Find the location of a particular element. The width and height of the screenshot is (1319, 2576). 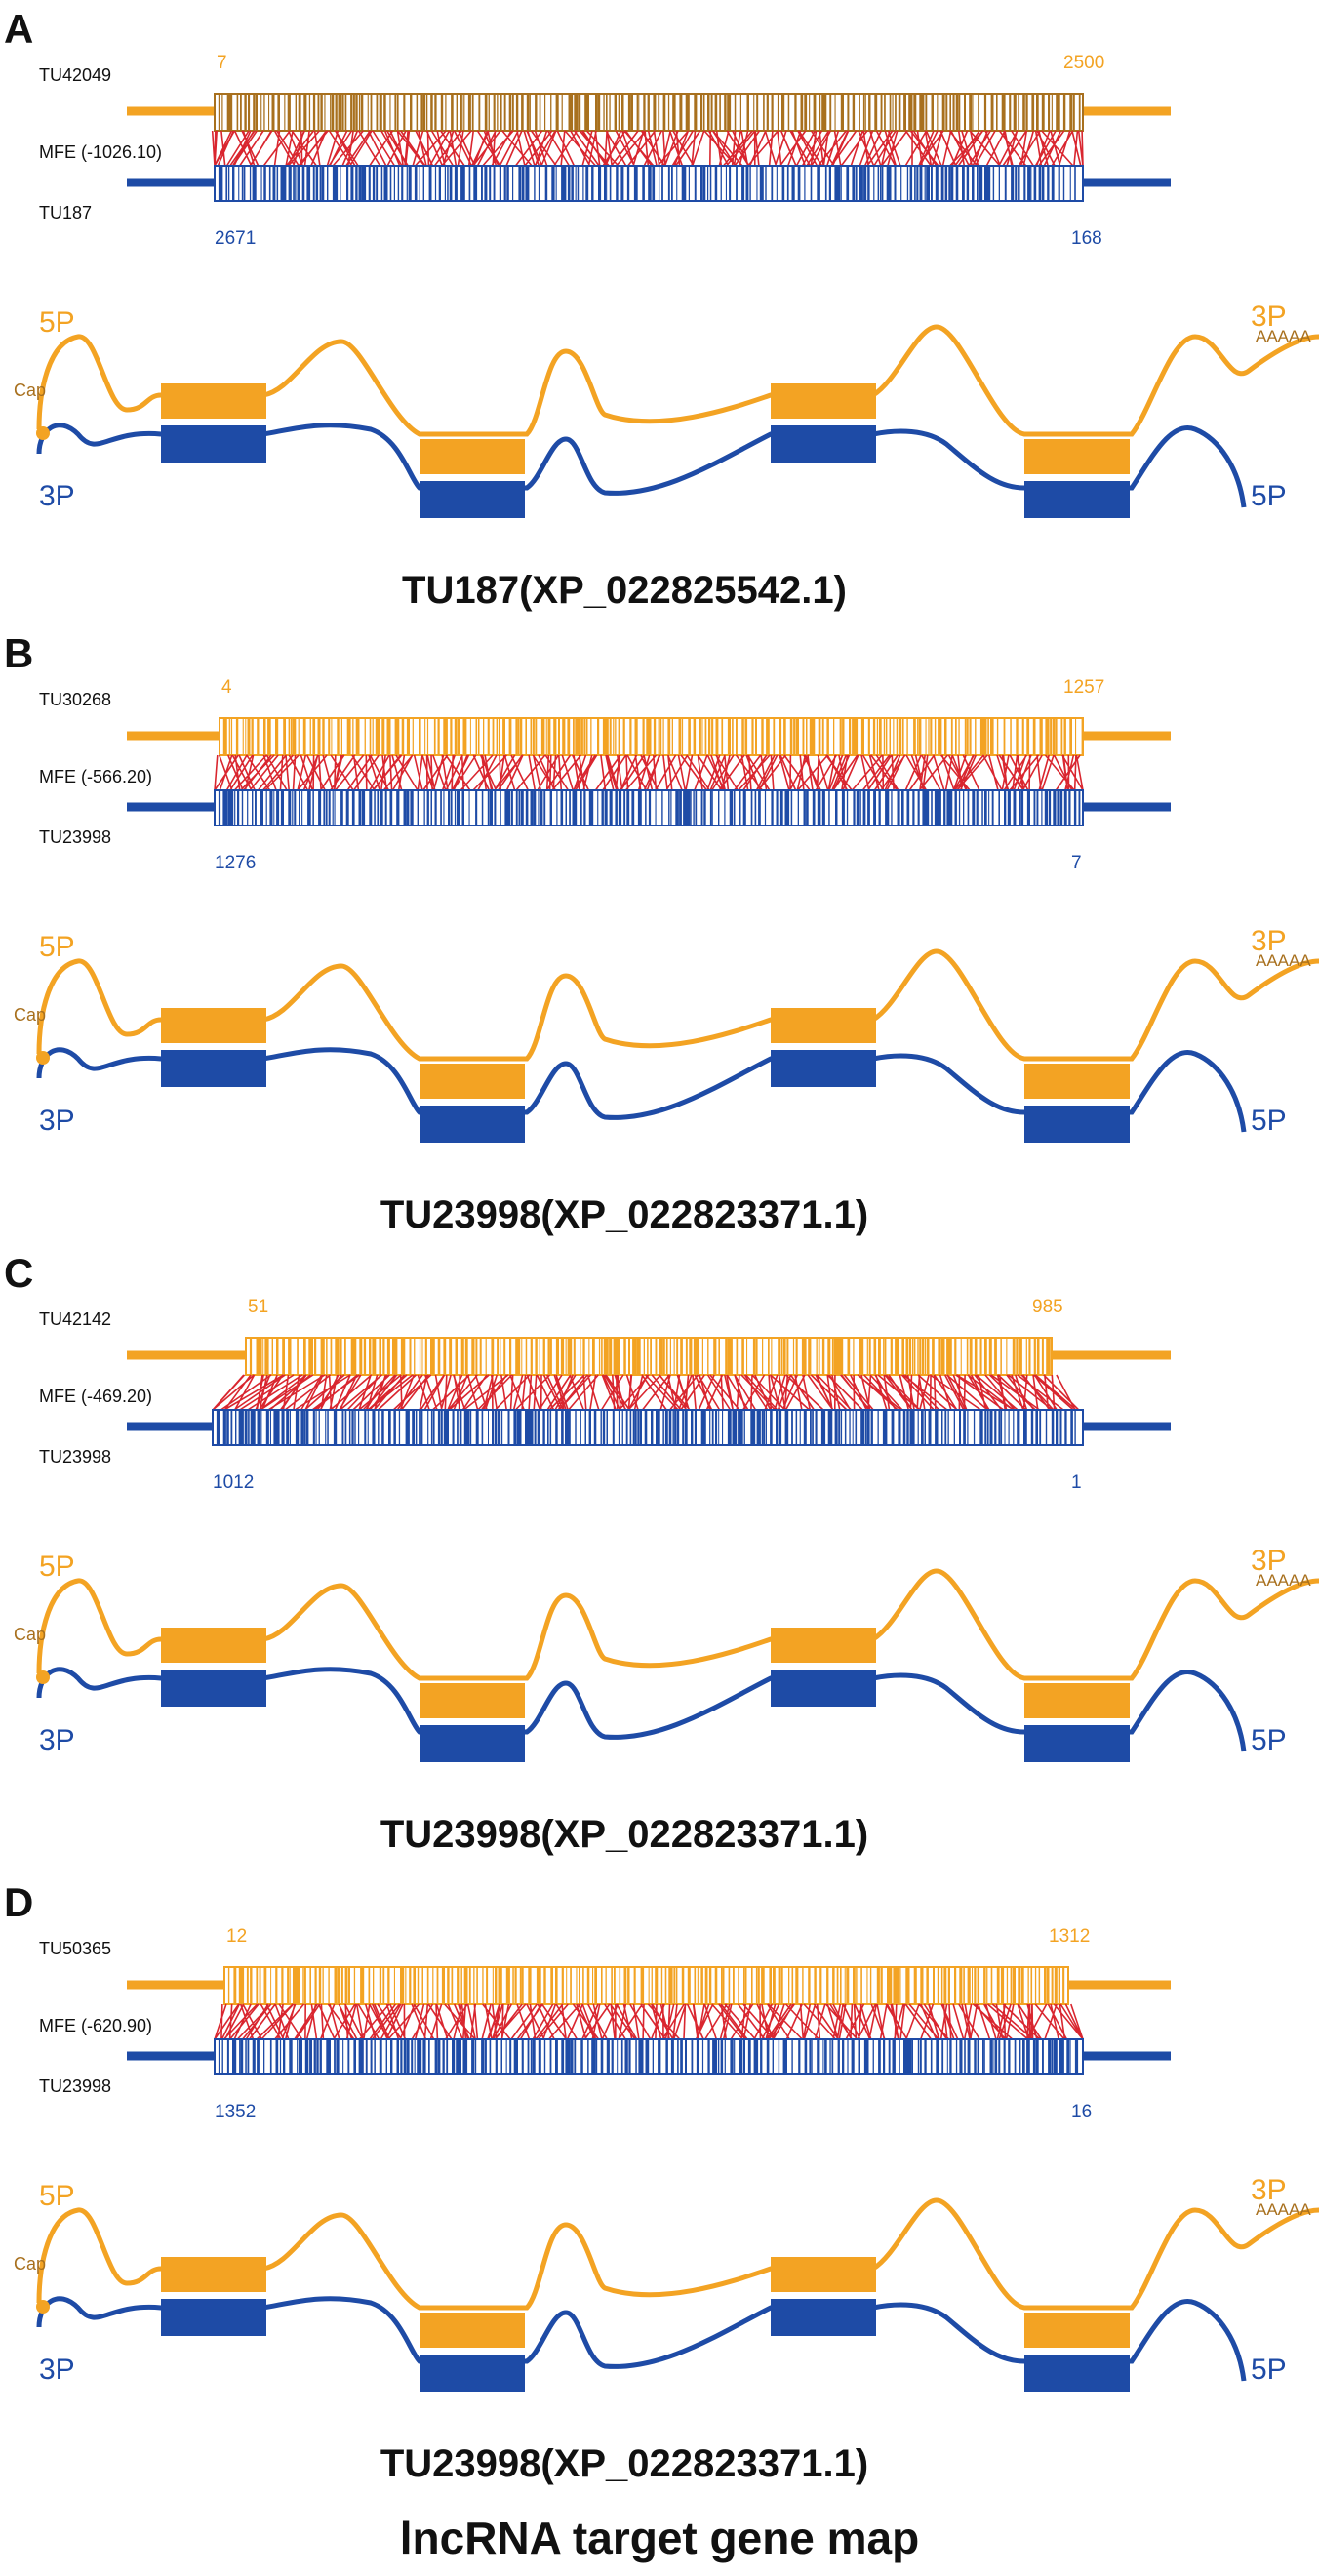

panel-letter: C is located at coordinates (18, 1273).